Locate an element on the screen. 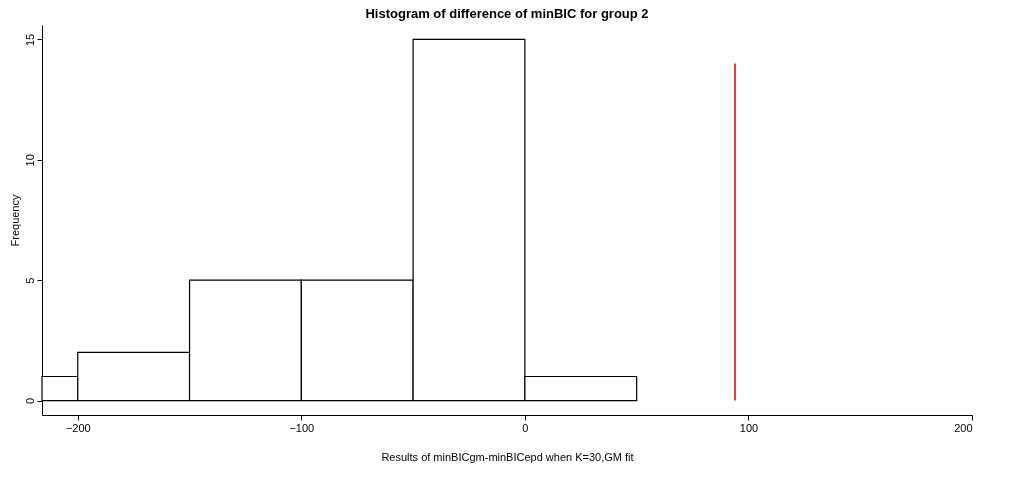 The image size is (1016, 485). y-tick-label: 5 is located at coordinates (29, 280).